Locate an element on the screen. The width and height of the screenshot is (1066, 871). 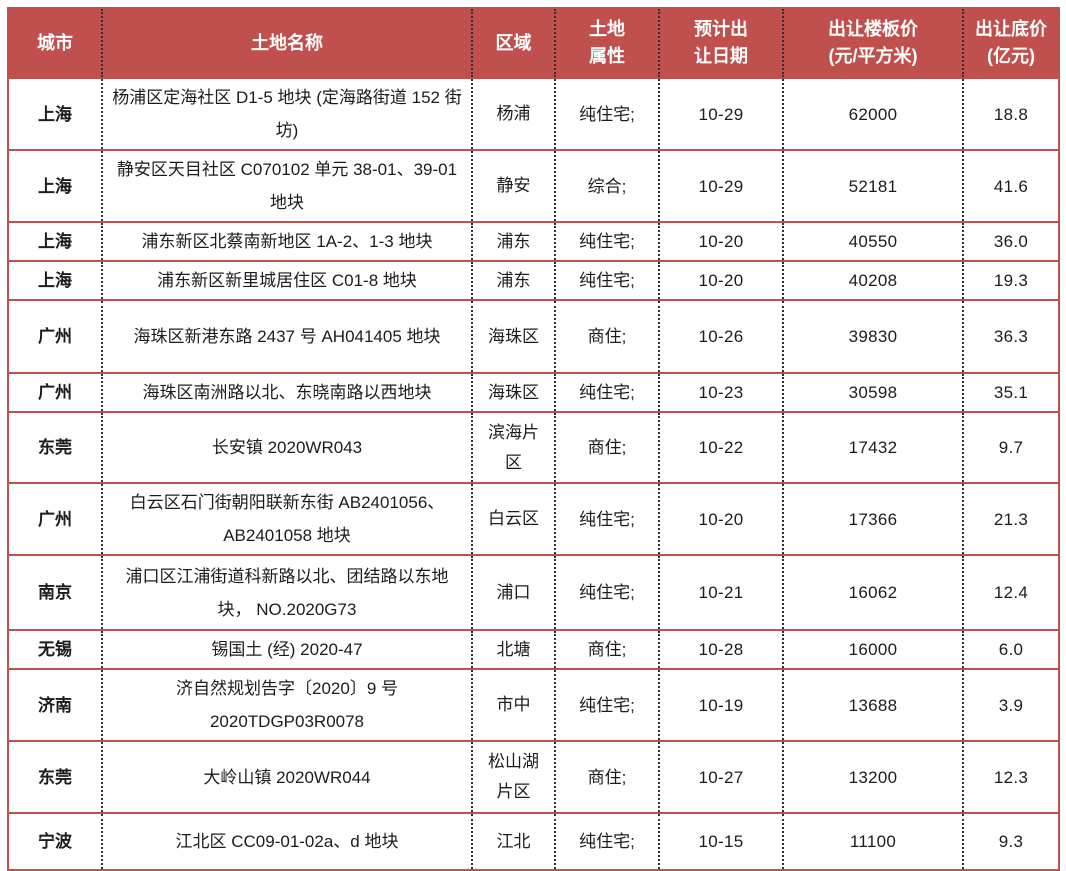
cell-base-price: 35.1 is located at coordinates (1011, 392).